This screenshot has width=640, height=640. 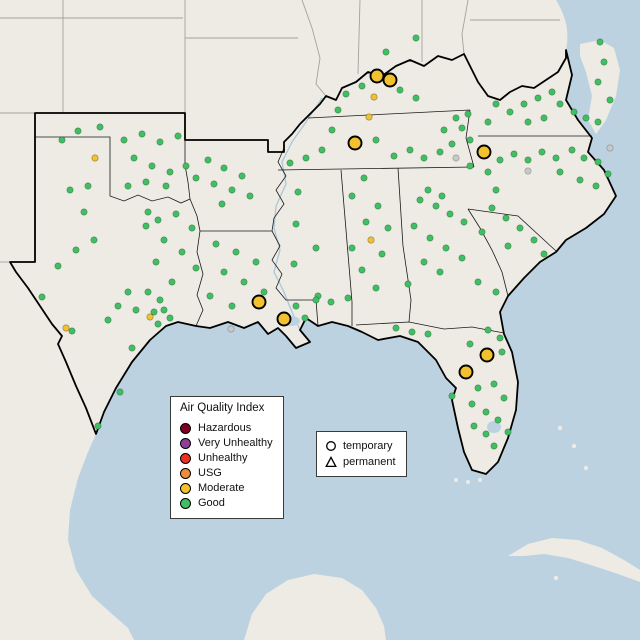 What do you see at coordinates (315, 607) in the screenshot?
I see `yucatan-land` at bounding box center [315, 607].